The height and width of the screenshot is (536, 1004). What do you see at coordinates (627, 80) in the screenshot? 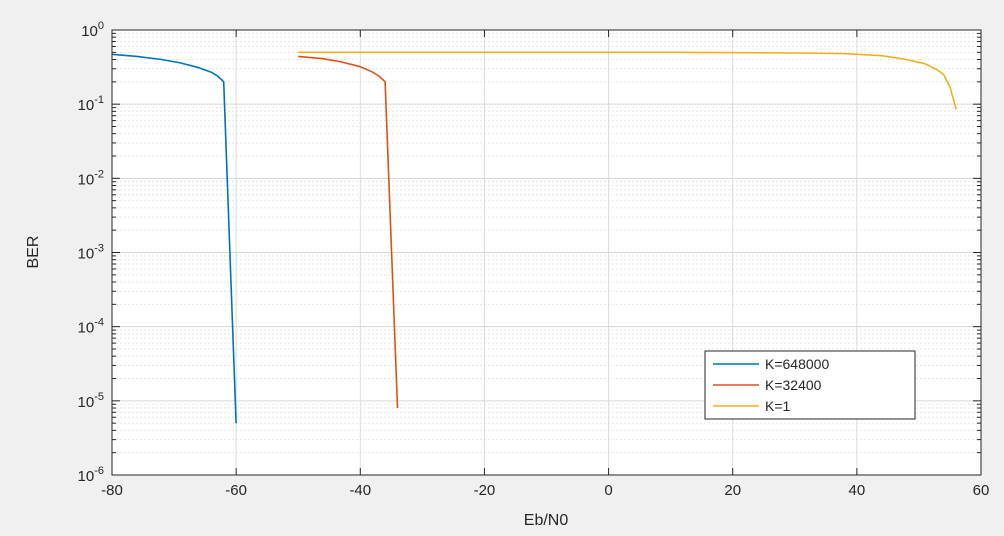
I see `series-line-k1` at bounding box center [627, 80].